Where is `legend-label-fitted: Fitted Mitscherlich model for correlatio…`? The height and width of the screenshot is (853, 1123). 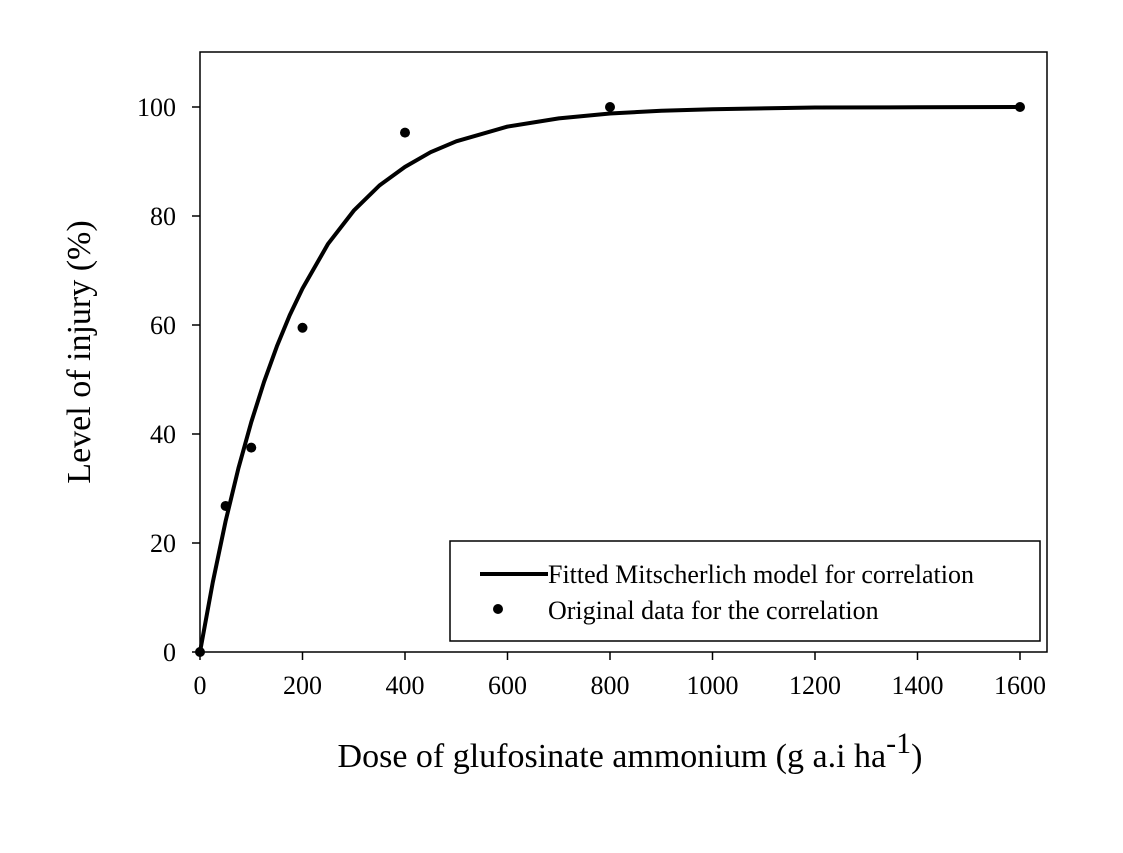
legend-label-fitted: Fitted Mitscherlich model for correlatio… is located at coordinates (761, 574).